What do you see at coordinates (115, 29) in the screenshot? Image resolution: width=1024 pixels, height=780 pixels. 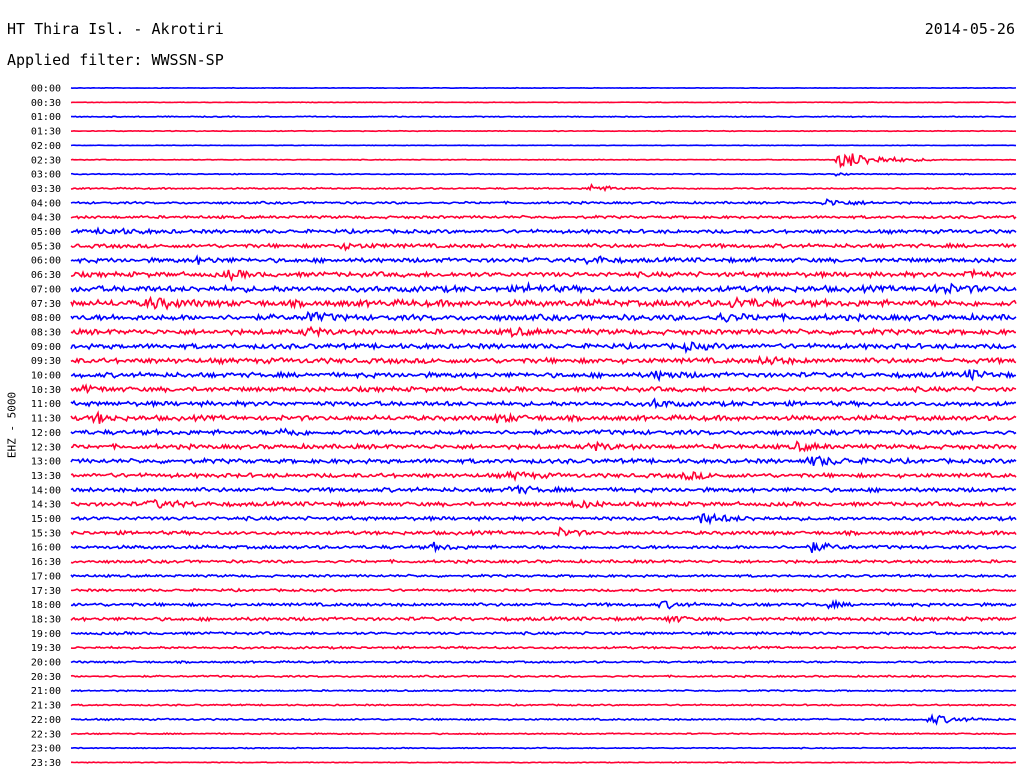 I see `station-title: HT Thira Isl. - Akrotiri` at bounding box center [115, 29].